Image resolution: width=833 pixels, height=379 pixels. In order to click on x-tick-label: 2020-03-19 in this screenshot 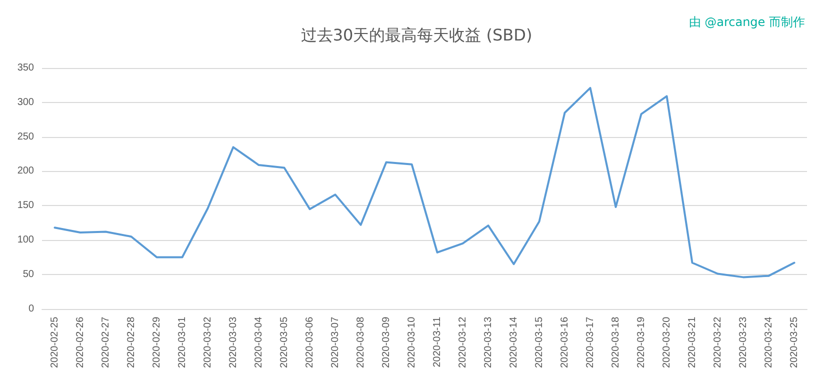, I will do `click(641, 342)`.